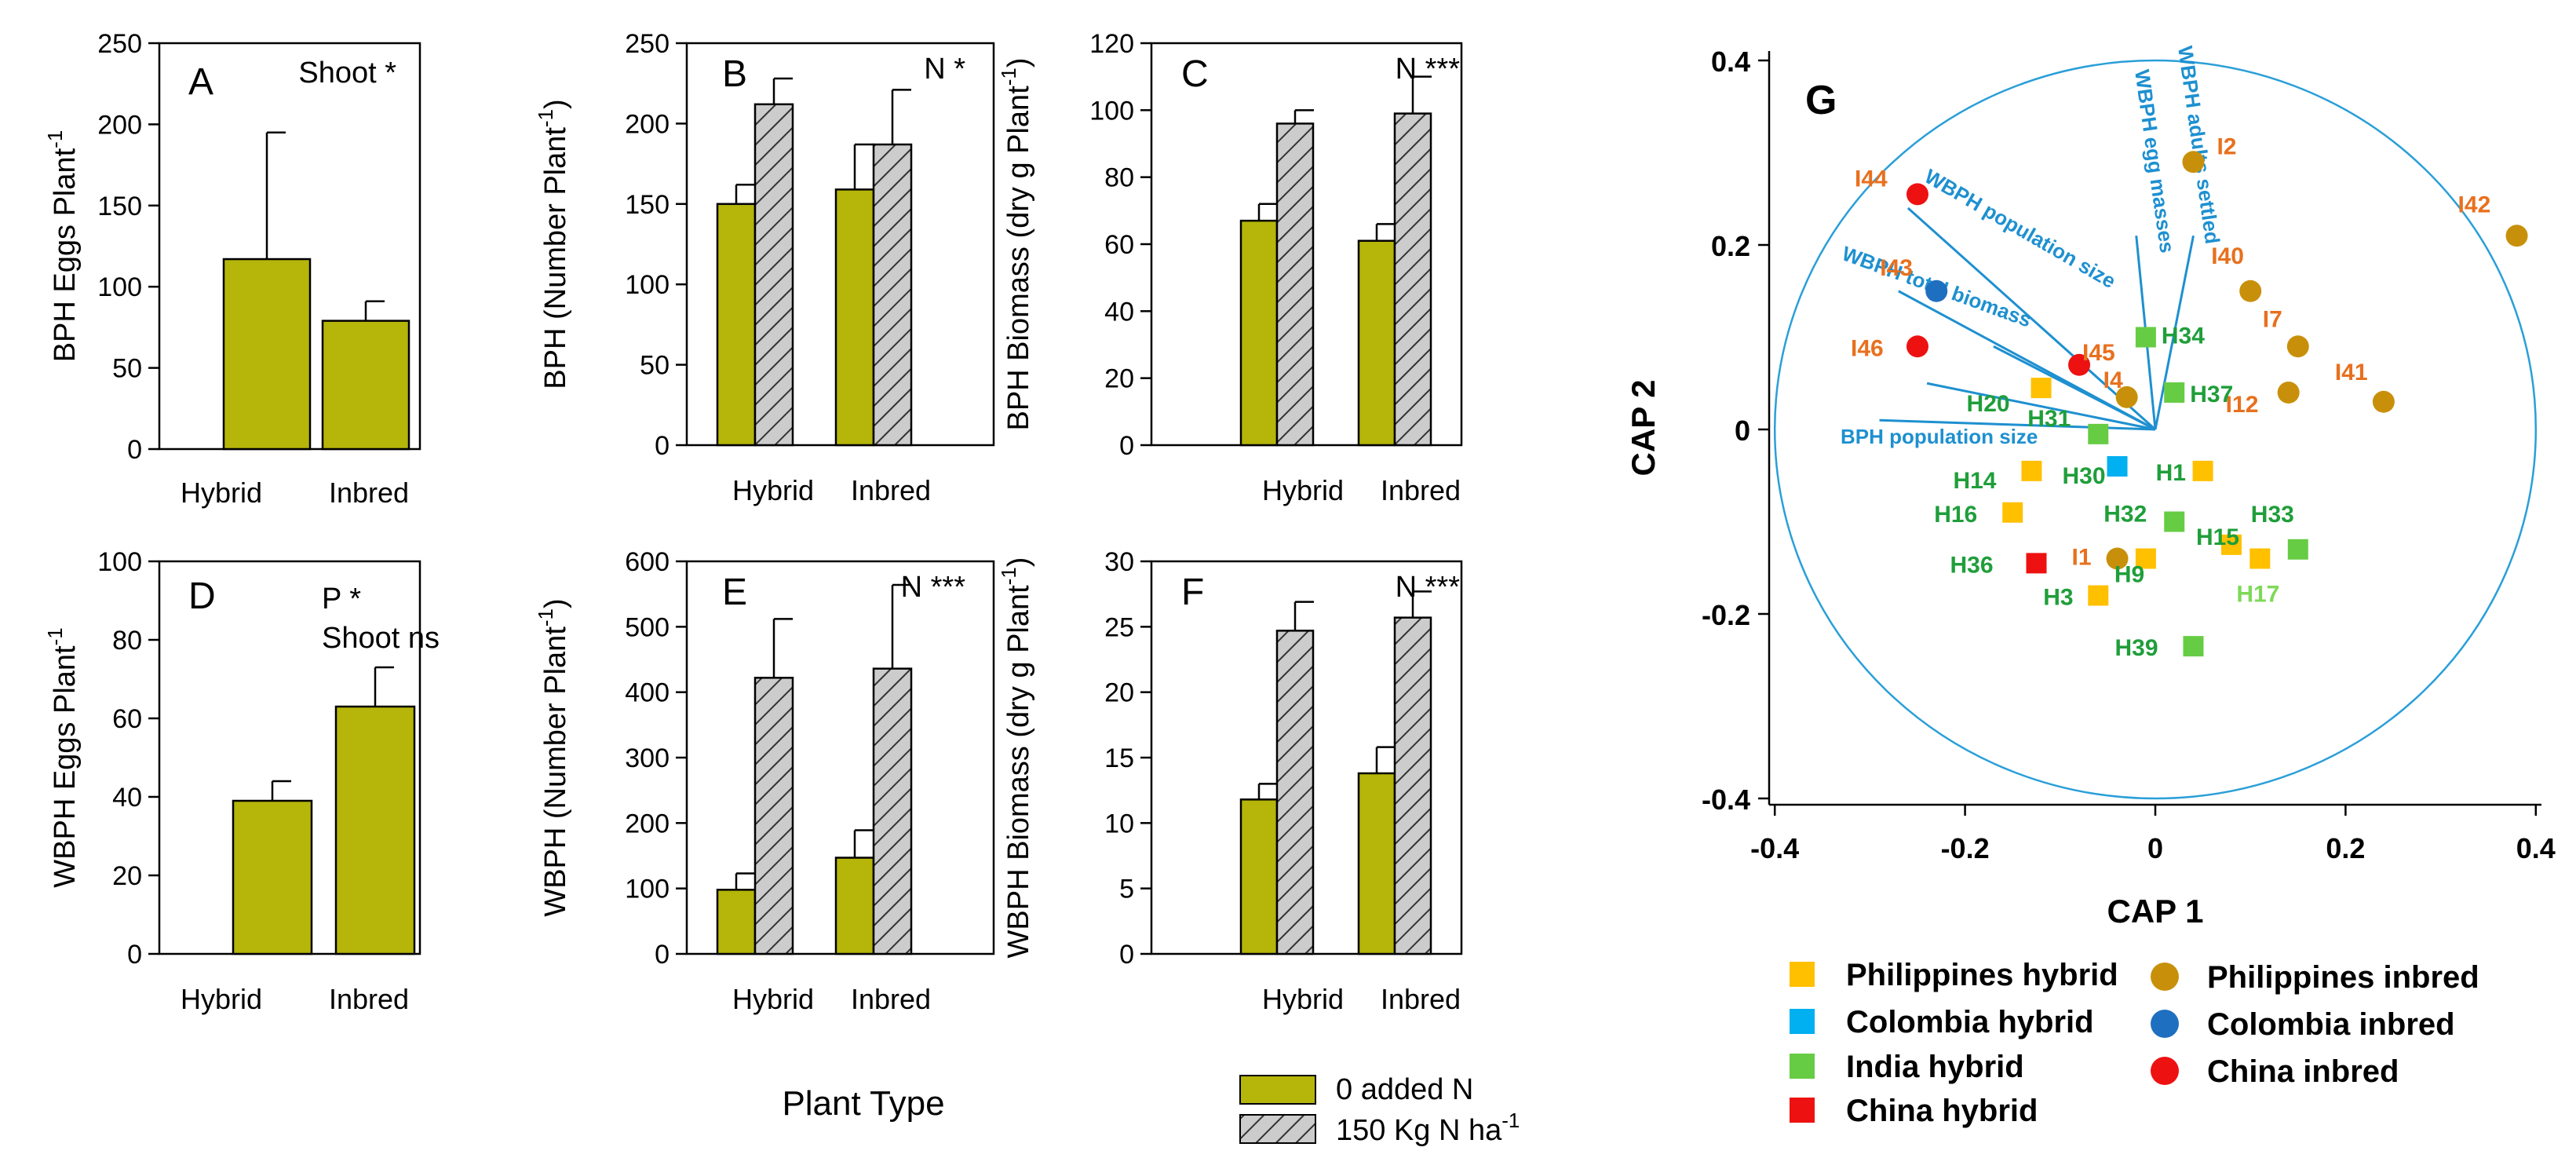 This screenshot has width=2576, height=1169. What do you see at coordinates (2136, 648) in the screenshot?
I see `data-point-label: H39` at bounding box center [2136, 648].